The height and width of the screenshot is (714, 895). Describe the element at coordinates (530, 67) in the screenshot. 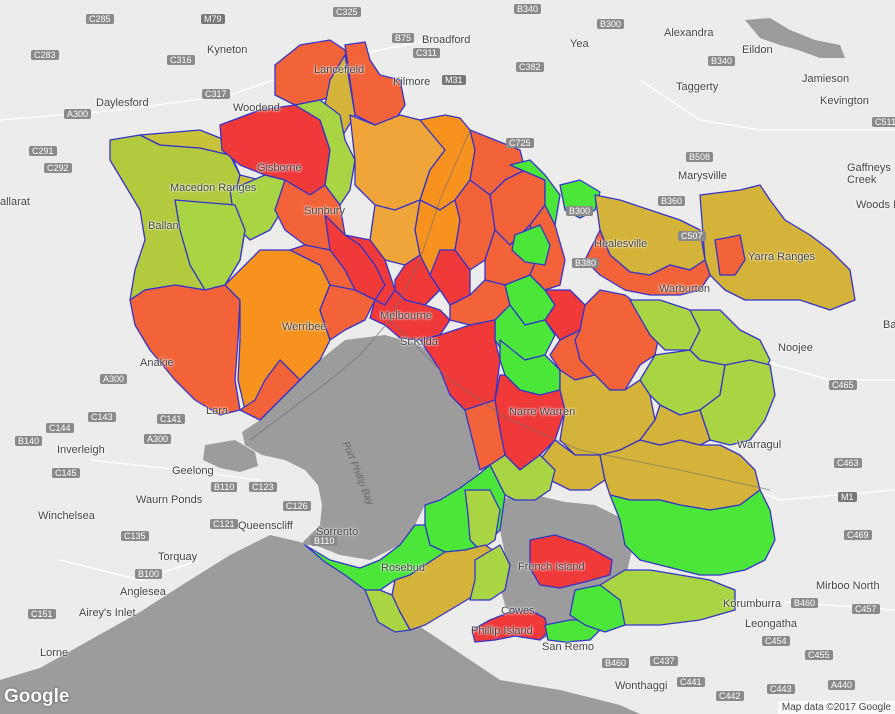

I see `road-shield: C382` at that location.